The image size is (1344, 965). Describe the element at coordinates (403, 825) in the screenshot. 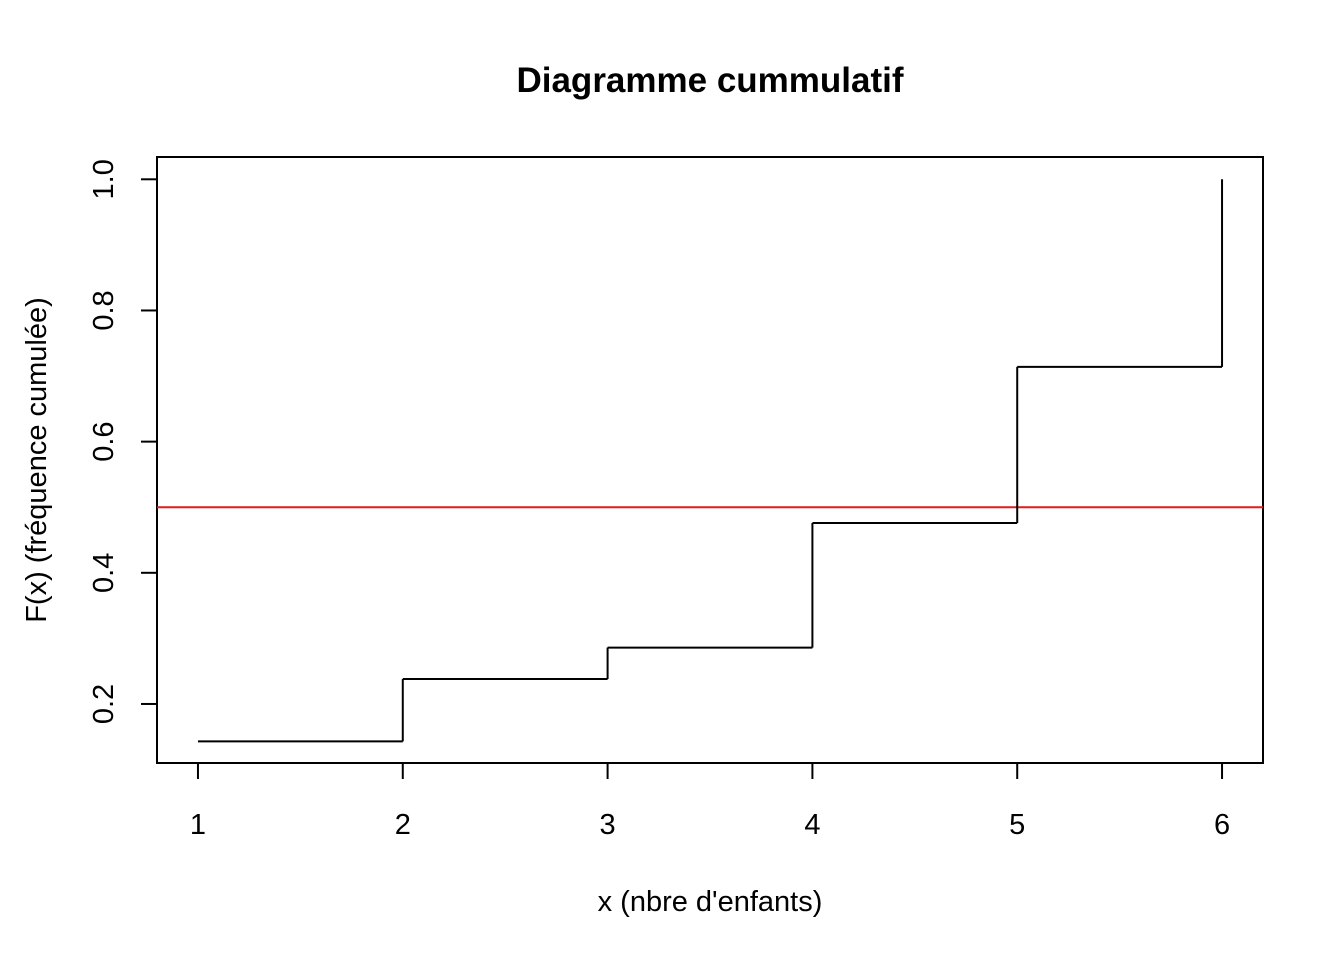

I see `x-tick-label: 2` at that location.